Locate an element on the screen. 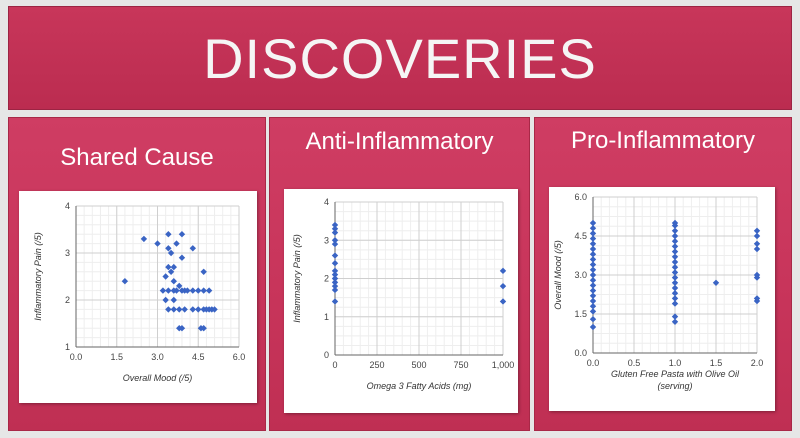 This screenshot has width=800, height=438. y-tick-label: 0.0 is located at coordinates (580, 353).